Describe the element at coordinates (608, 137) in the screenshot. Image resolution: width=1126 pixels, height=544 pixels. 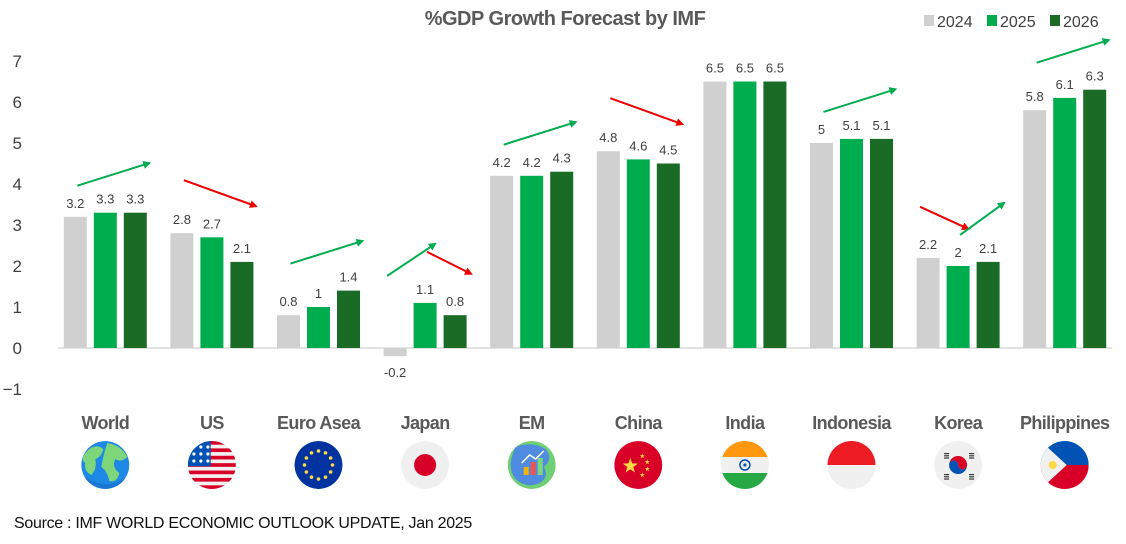
I see `data-label: 4.8` at that location.